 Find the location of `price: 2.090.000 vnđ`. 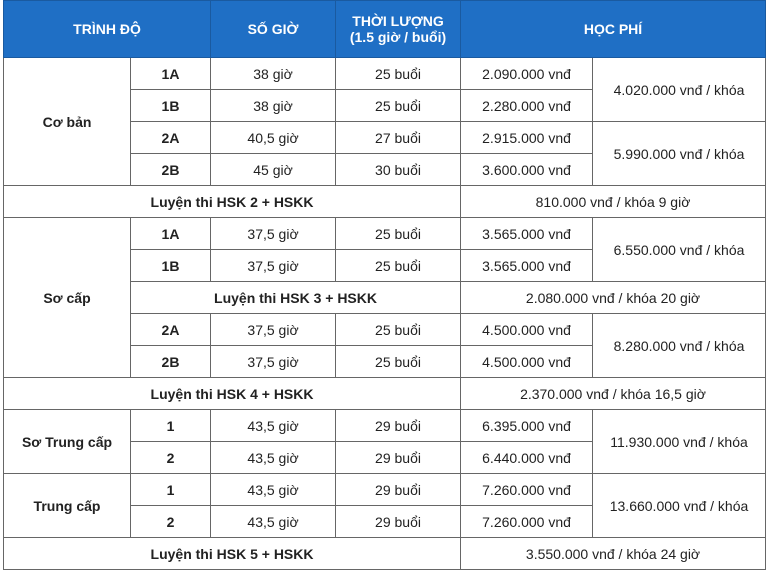

price: 2.090.000 vnđ is located at coordinates (527, 73).